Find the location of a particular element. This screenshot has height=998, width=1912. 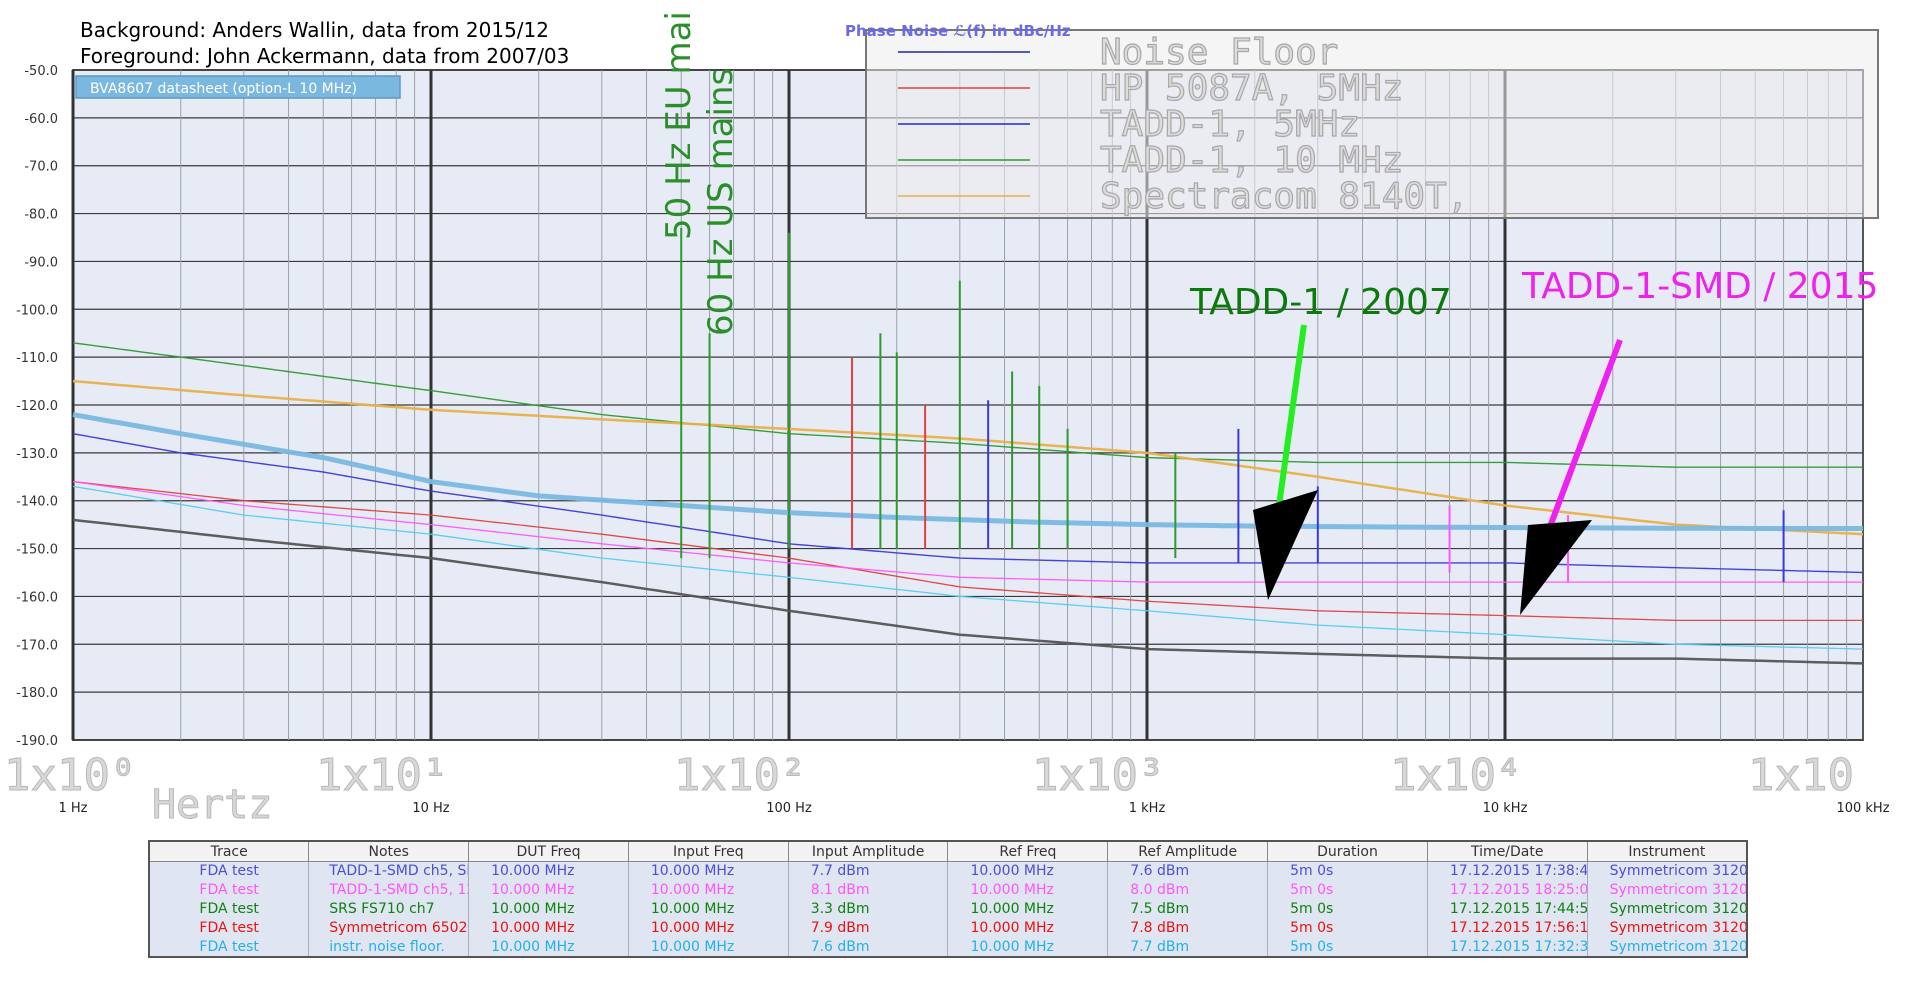

background-x-decade-labels: 1x10⁰ 1x10¹ 1x10² 1x10³ 1x10⁴ 1x10 is located at coordinates (929, 776).